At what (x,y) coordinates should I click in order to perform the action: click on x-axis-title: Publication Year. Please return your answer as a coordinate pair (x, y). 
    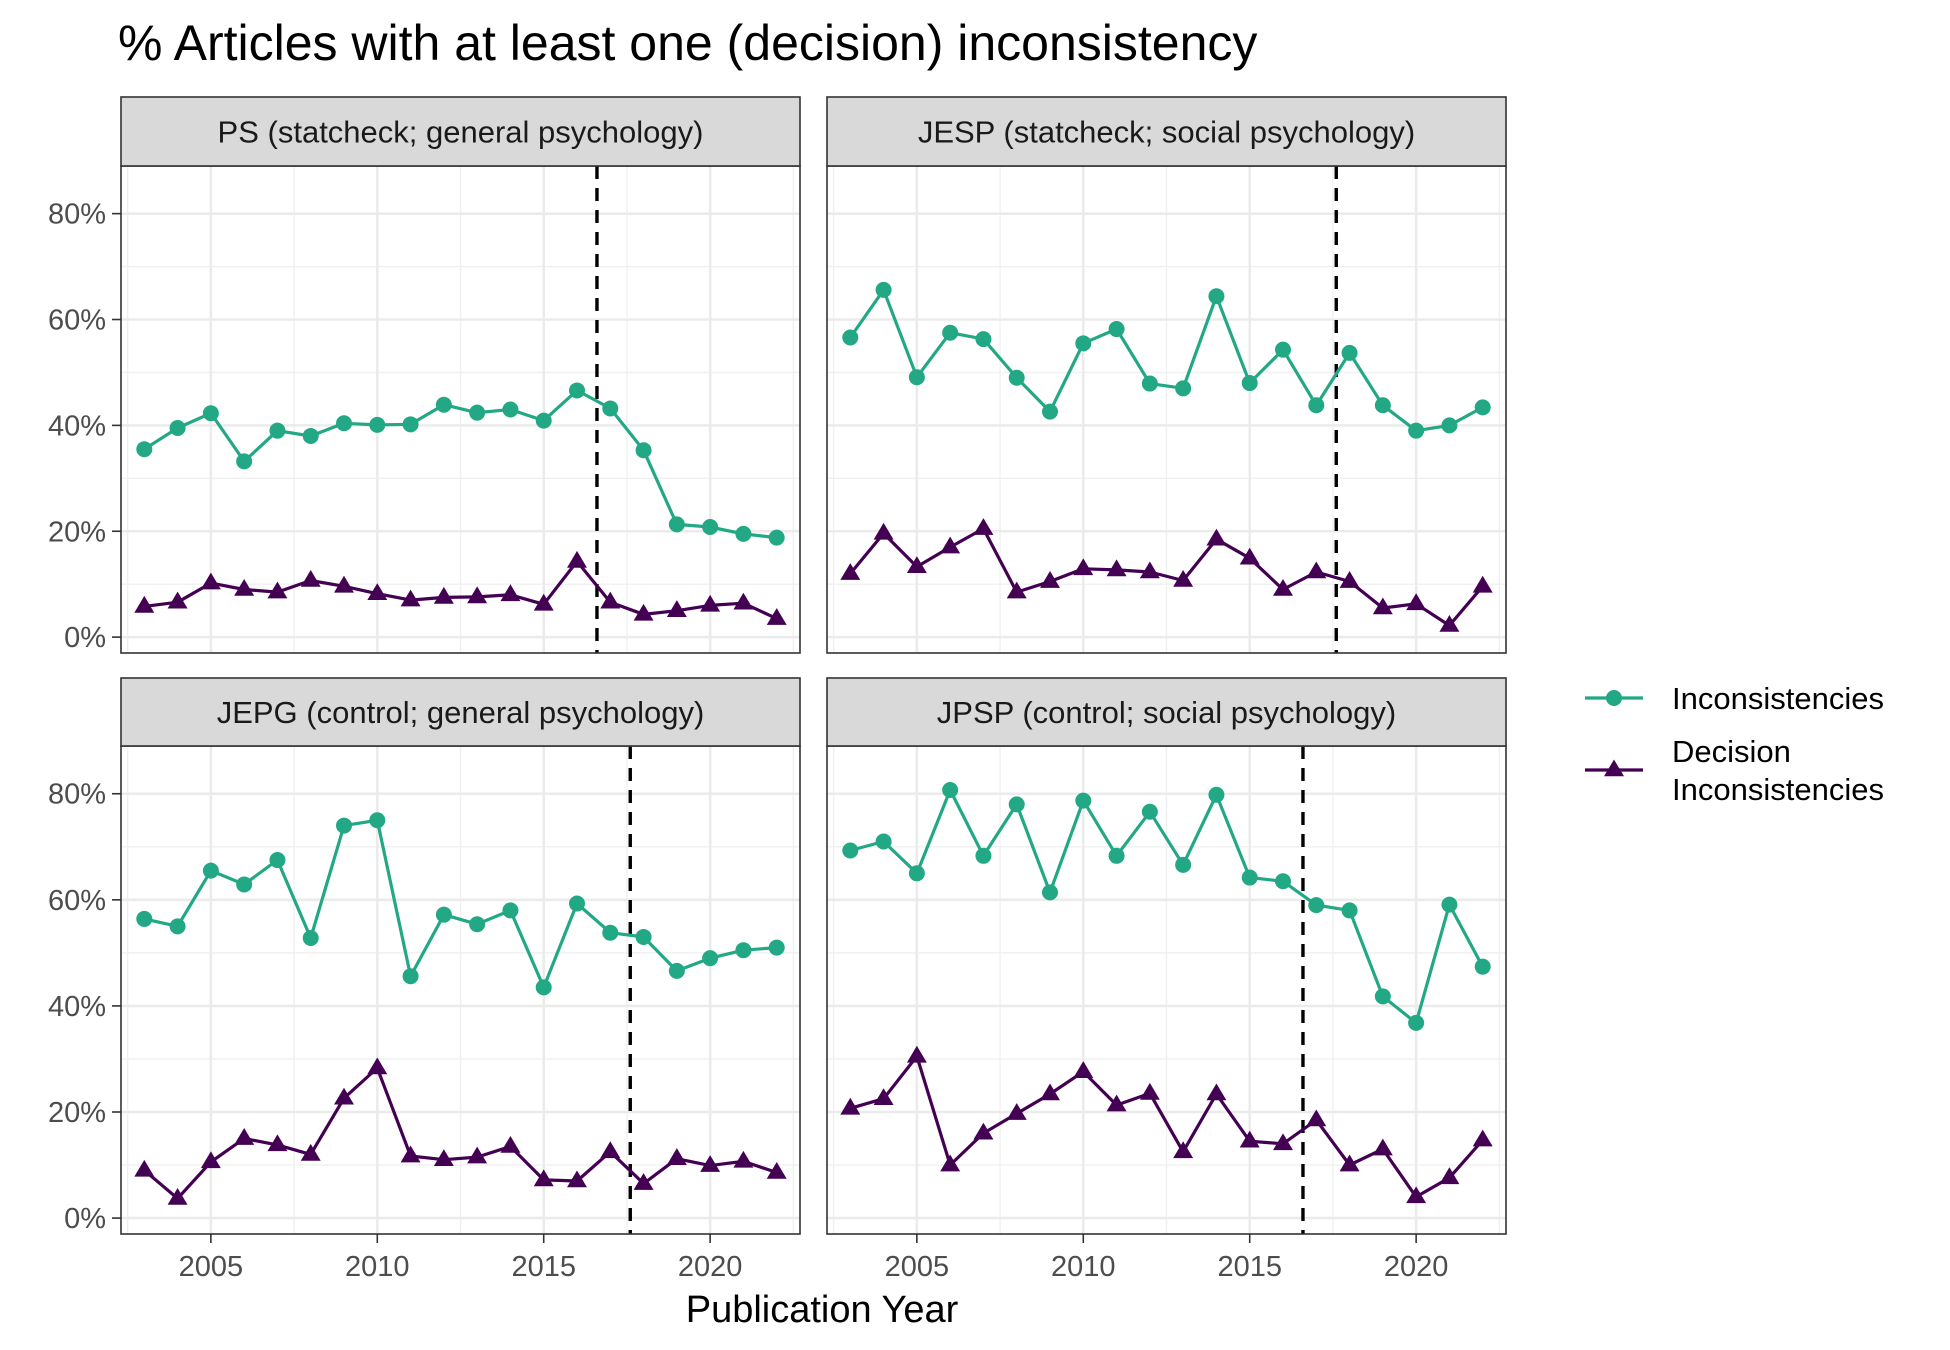
    Looking at the image, I should click on (822, 1310).